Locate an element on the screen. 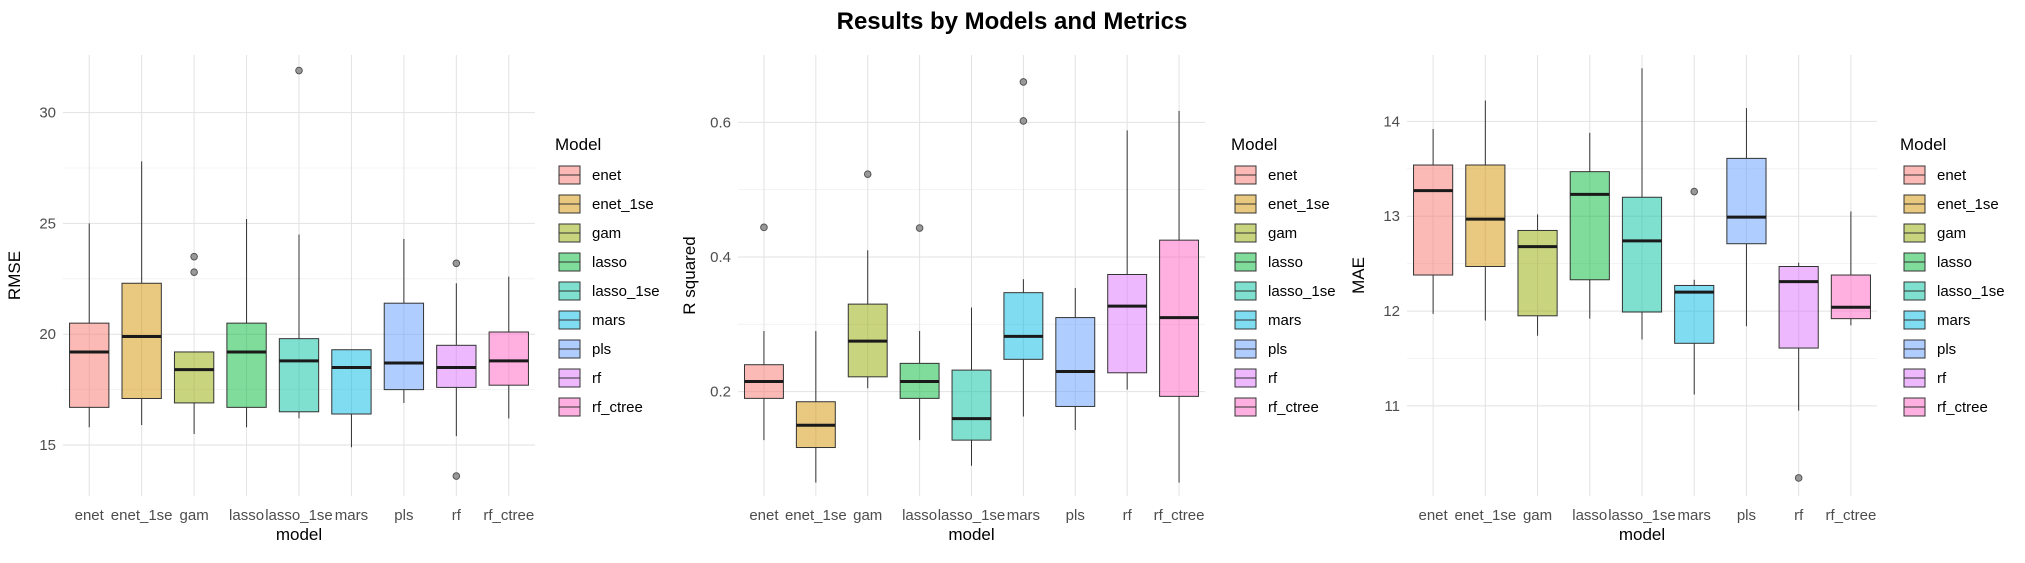 The width and height of the screenshot is (2025, 563). x-tick-label: gam is located at coordinates (1537, 515).